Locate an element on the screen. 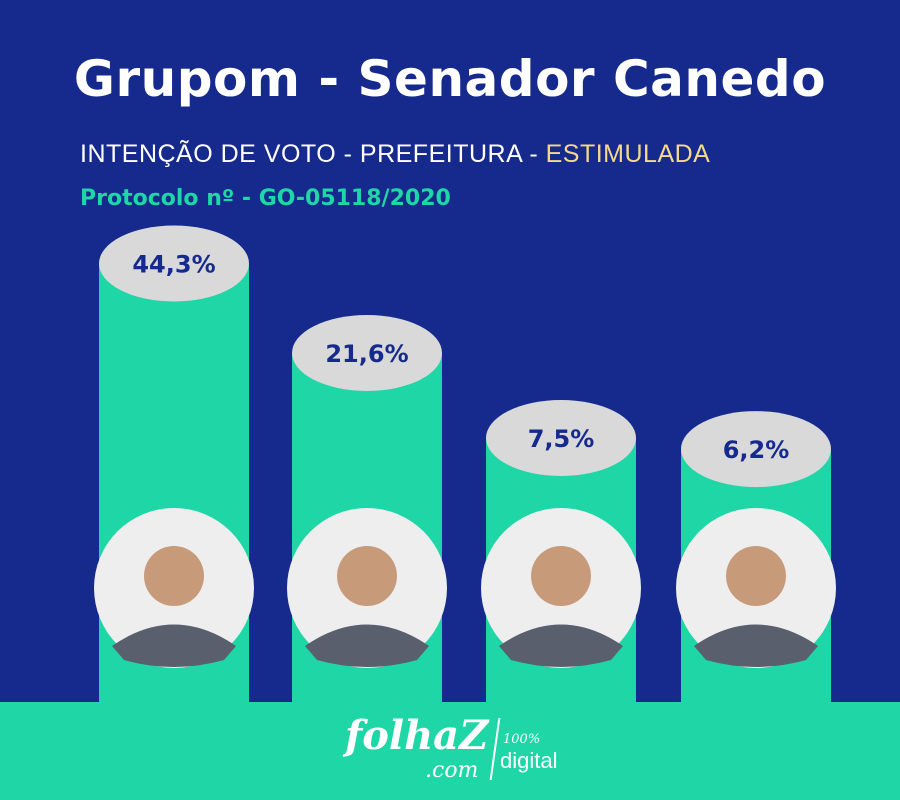 This screenshot has width=900, height=800. brand-logo-domain: .com is located at coordinates (452, 770).